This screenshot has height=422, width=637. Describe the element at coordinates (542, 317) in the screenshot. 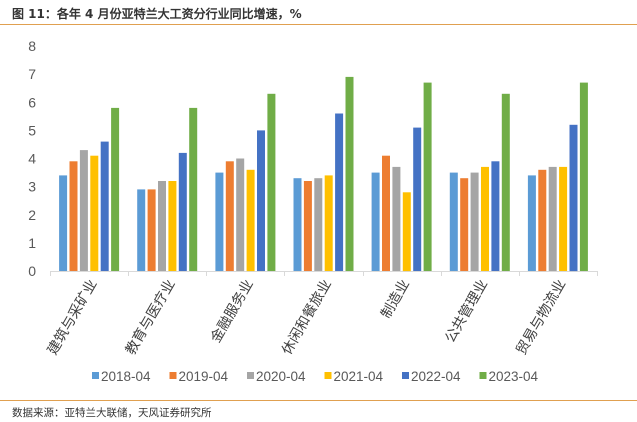

I see `x-category-label: 贸易与物流业` at that location.